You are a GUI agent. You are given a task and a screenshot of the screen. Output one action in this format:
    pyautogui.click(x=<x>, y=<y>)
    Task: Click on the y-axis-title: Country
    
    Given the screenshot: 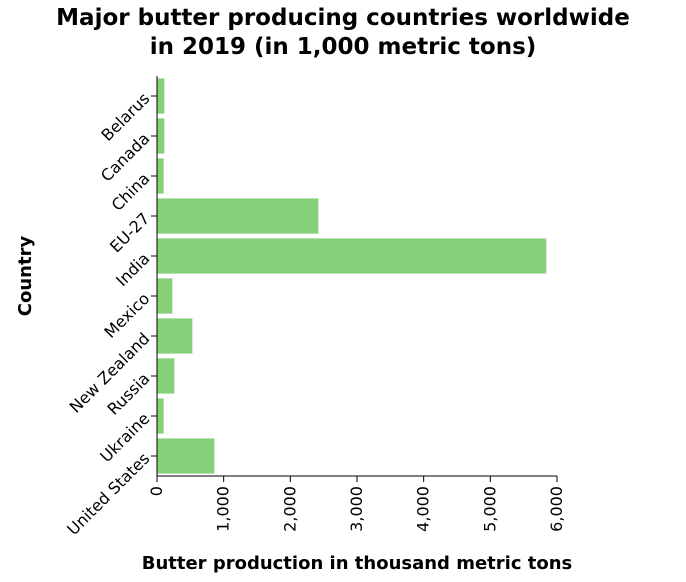 What is the action you would take?
    pyautogui.click(x=25, y=276)
    